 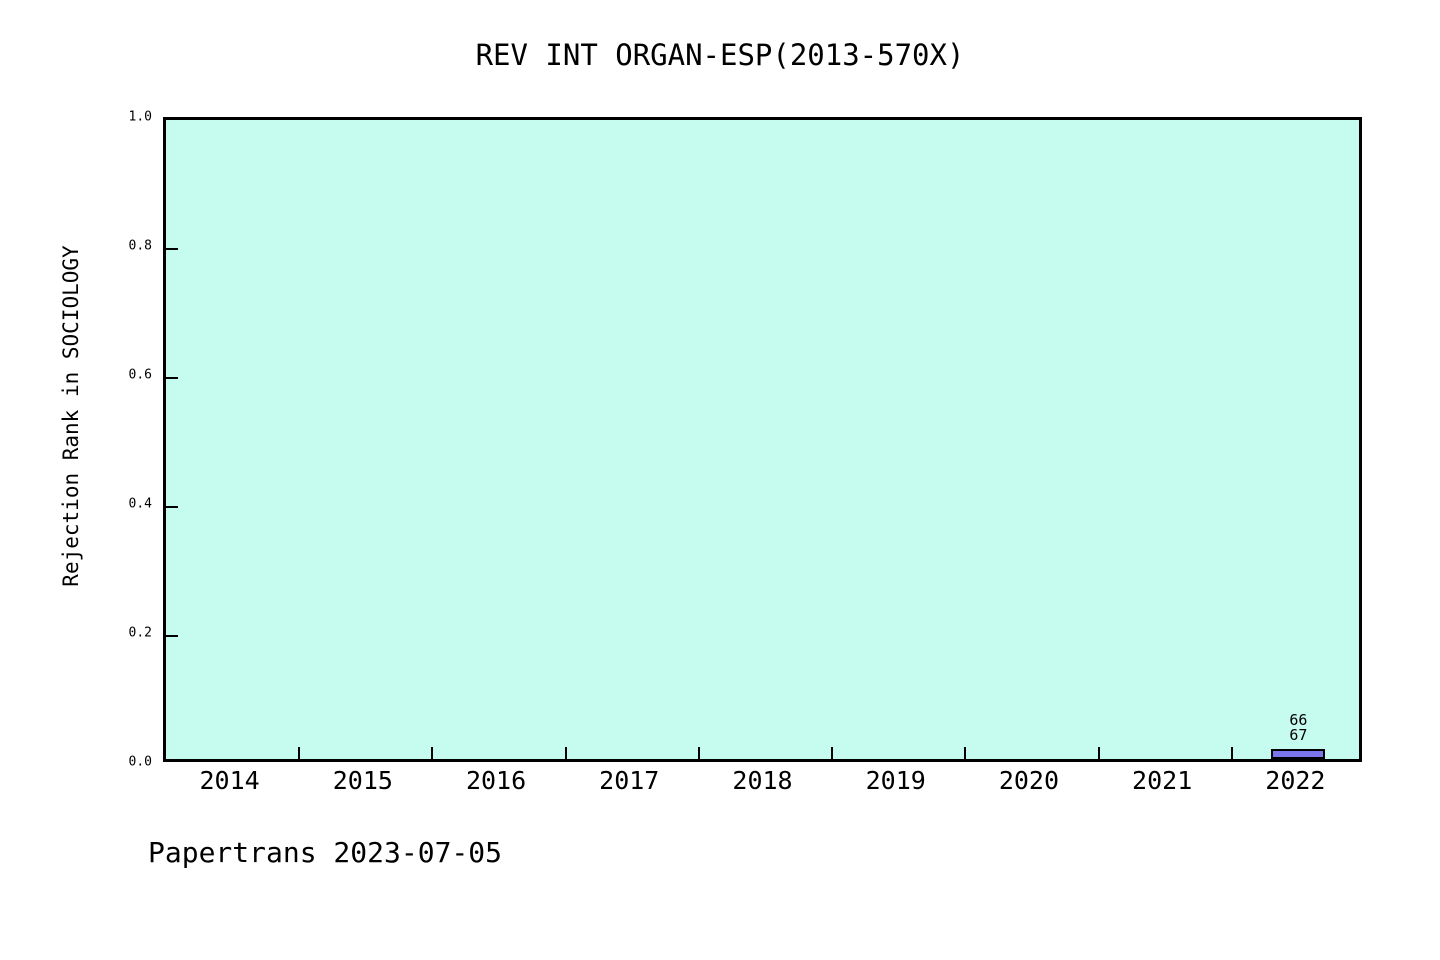 What do you see at coordinates (629, 780) in the screenshot?
I see `x-axis-tick-label: 2017` at bounding box center [629, 780].